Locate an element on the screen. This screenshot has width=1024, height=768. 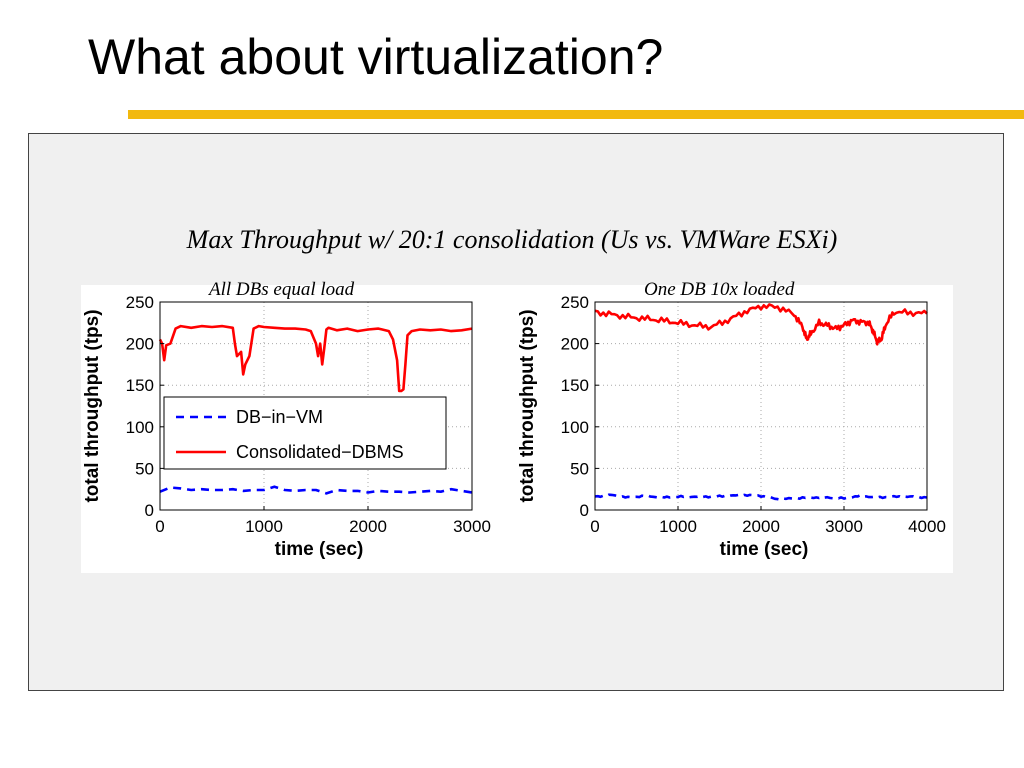
chart-2-series-consolidated-dbms-line is located at coordinates (761, 324).